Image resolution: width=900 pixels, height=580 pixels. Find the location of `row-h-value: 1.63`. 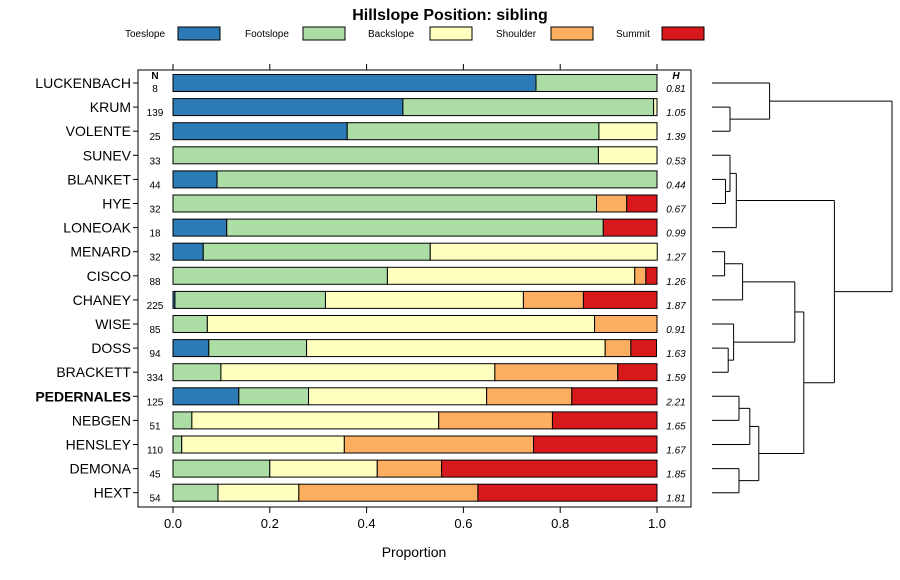

row-h-value: 1.63 is located at coordinates (676, 354).